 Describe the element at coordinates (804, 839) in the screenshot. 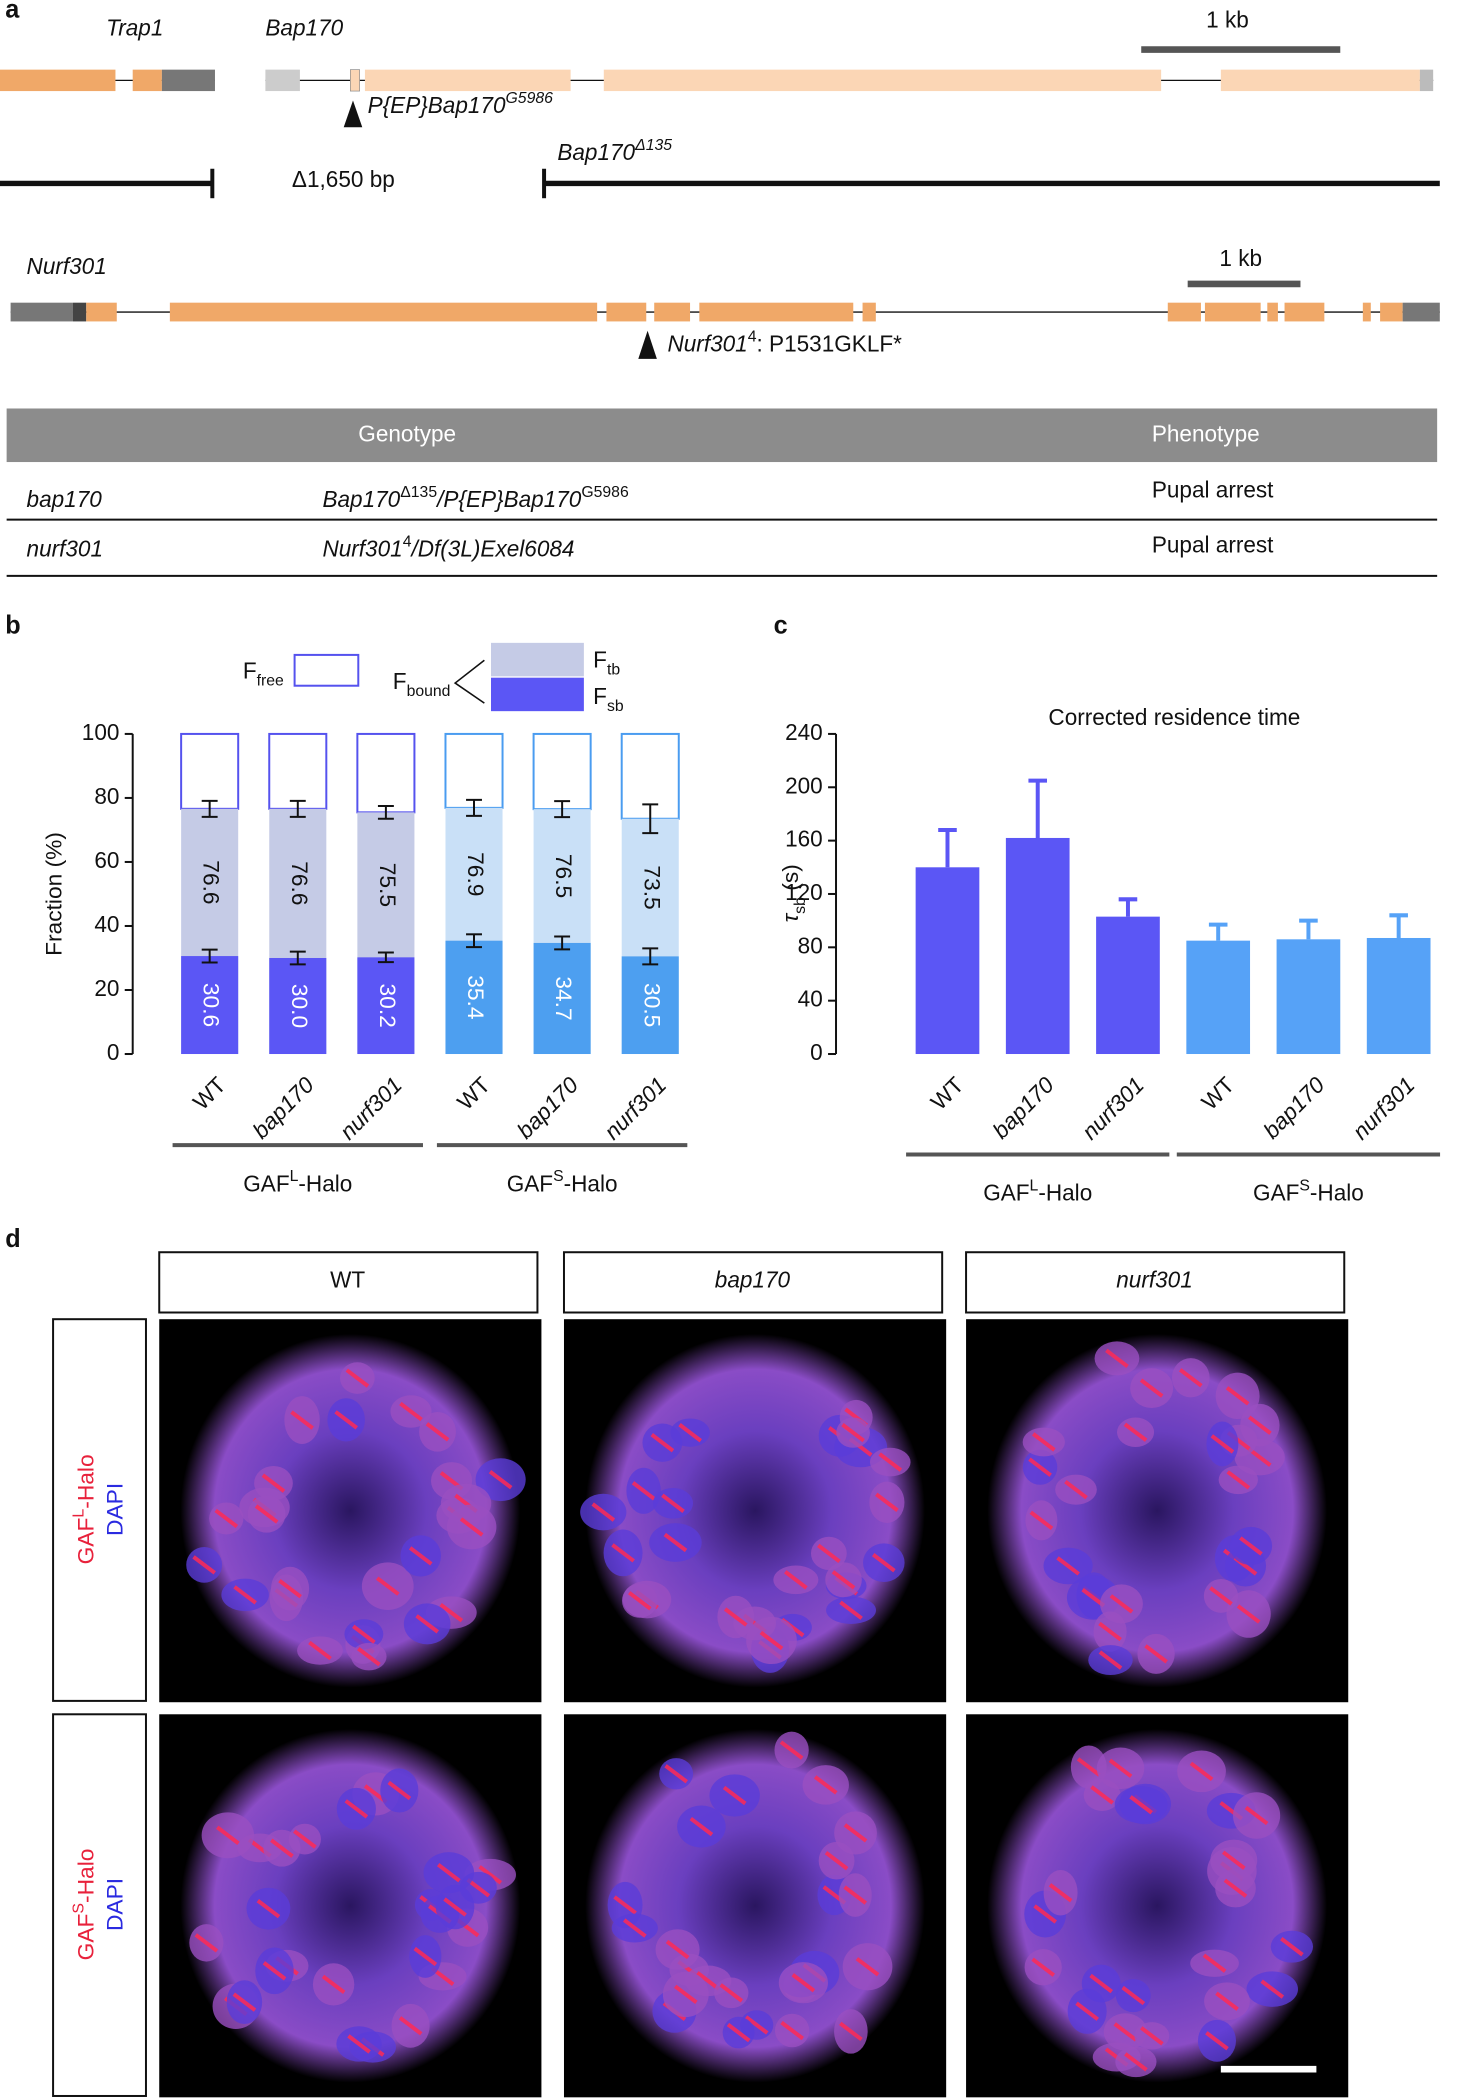

I see `y-tick-label: 160` at that location.